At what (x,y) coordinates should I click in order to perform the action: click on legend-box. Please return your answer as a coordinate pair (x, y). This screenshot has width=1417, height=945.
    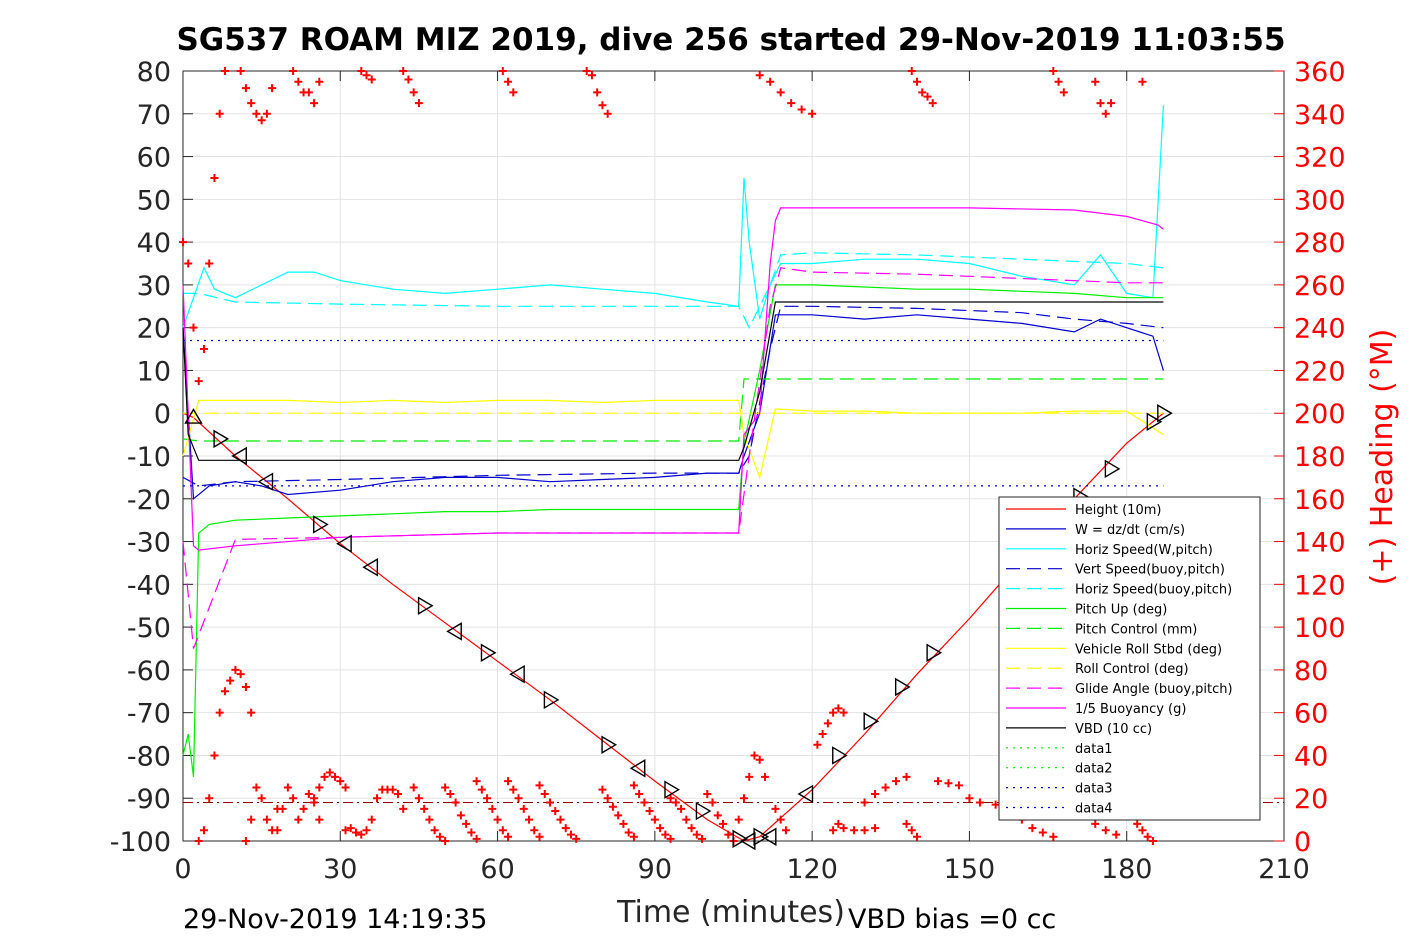
    Looking at the image, I should click on (1129, 658).